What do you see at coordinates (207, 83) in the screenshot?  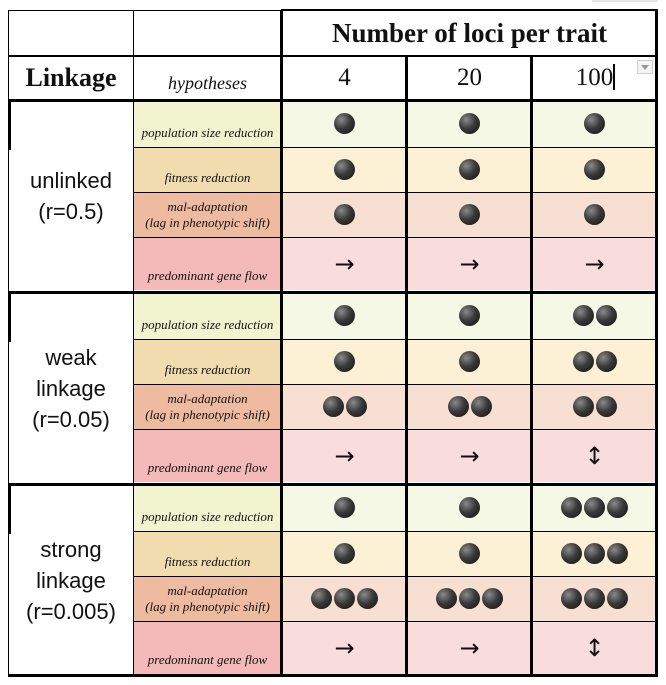 I see `hypotheses-column-header: hypotheses` at bounding box center [207, 83].